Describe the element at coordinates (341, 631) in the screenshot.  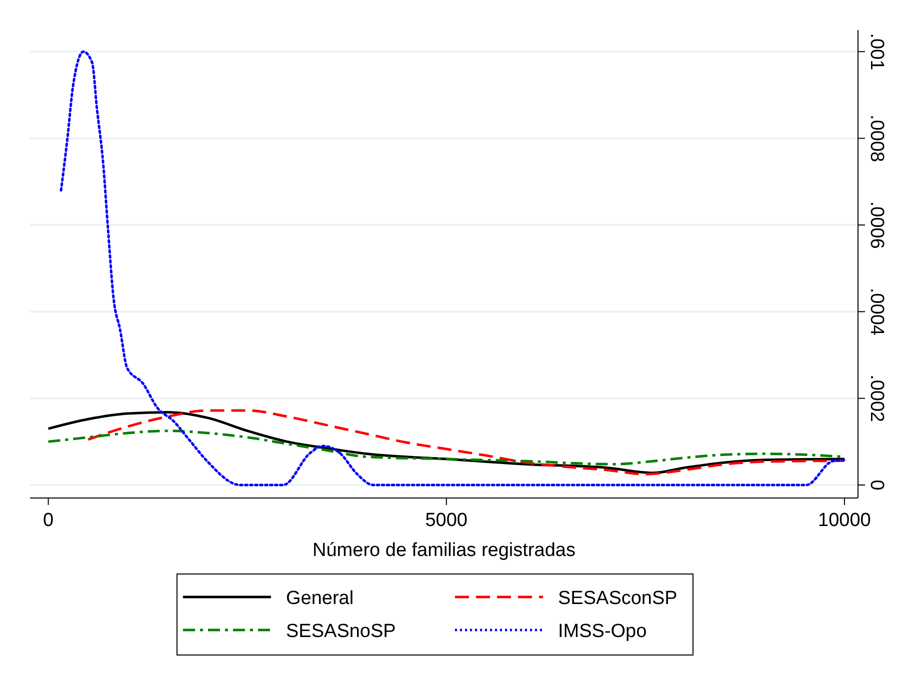
I see `legend-label: SESASnoSP` at that location.